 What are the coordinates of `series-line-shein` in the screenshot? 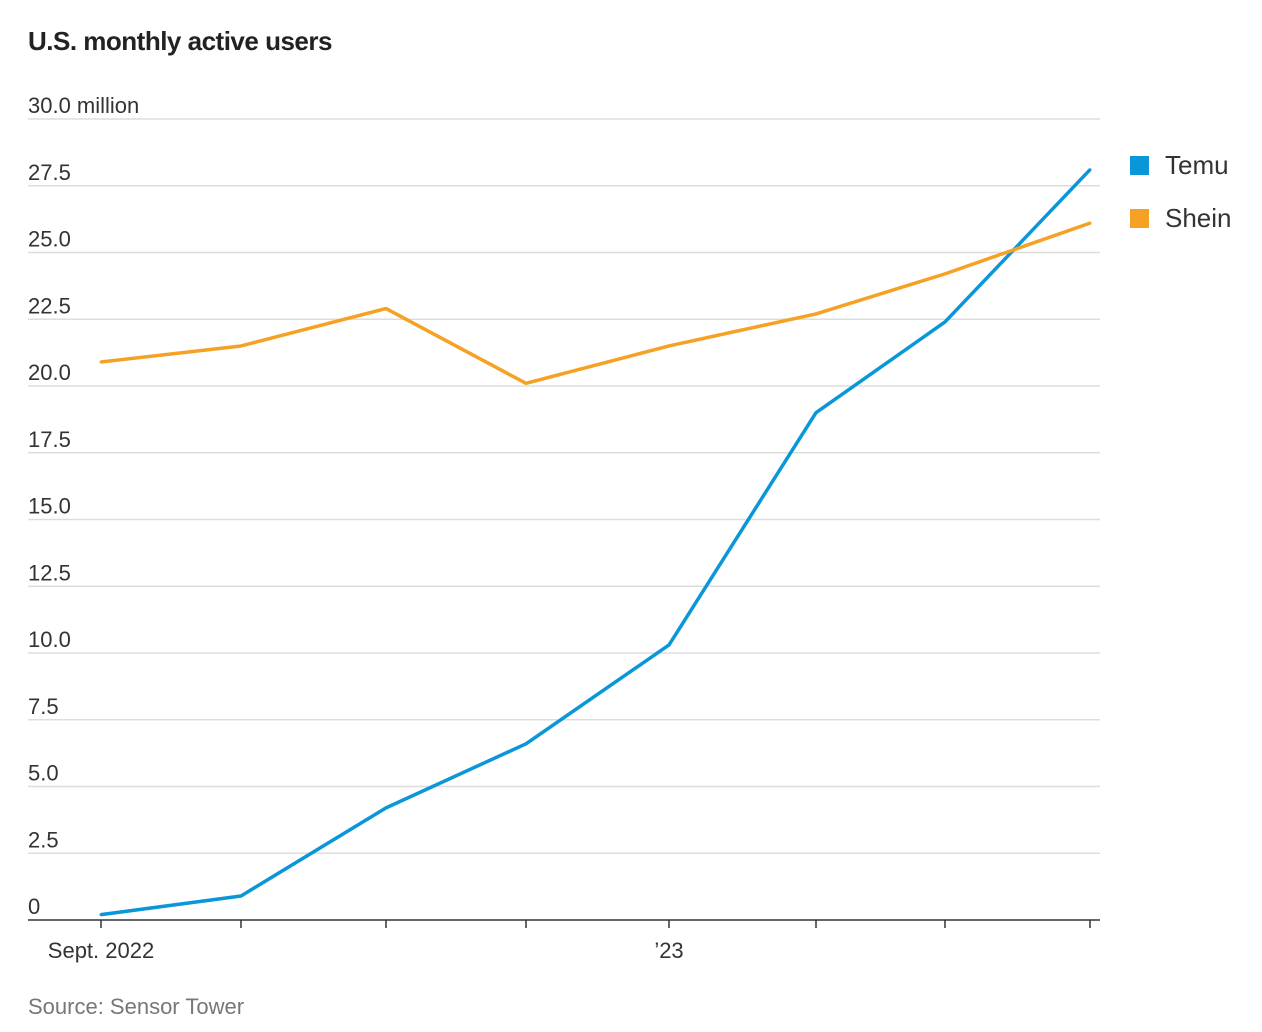 It's located at (595, 303).